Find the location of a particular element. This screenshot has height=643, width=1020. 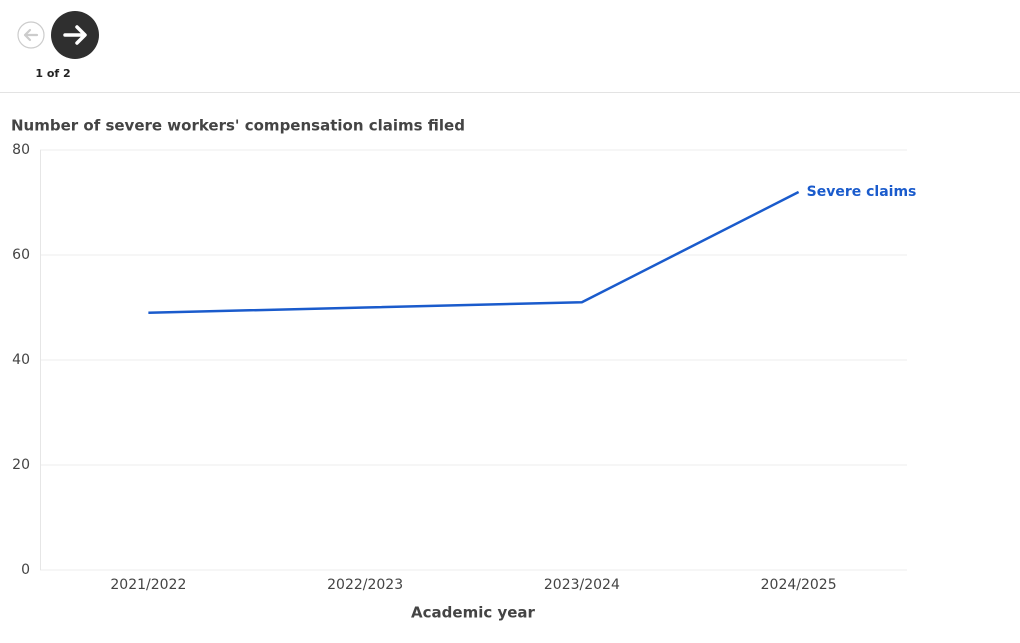

x-tick-label: 2022/2023 is located at coordinates (365, 585).